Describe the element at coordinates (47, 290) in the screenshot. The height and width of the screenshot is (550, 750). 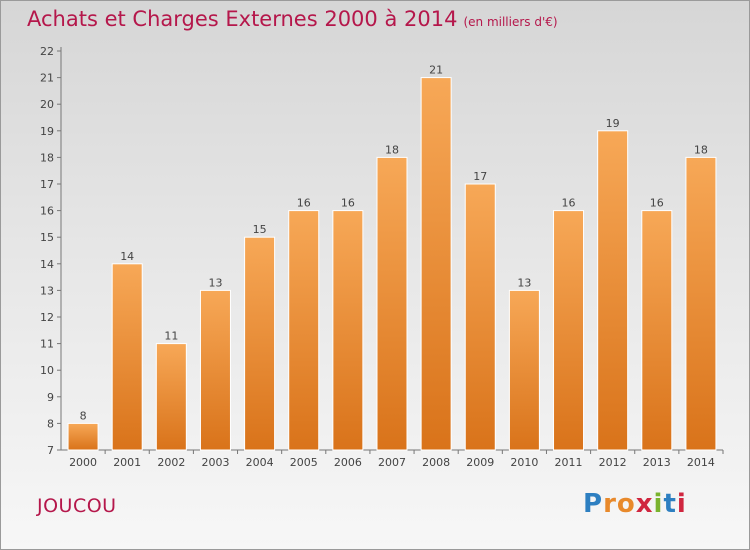
I see `y-tick-label: 13` at that location.